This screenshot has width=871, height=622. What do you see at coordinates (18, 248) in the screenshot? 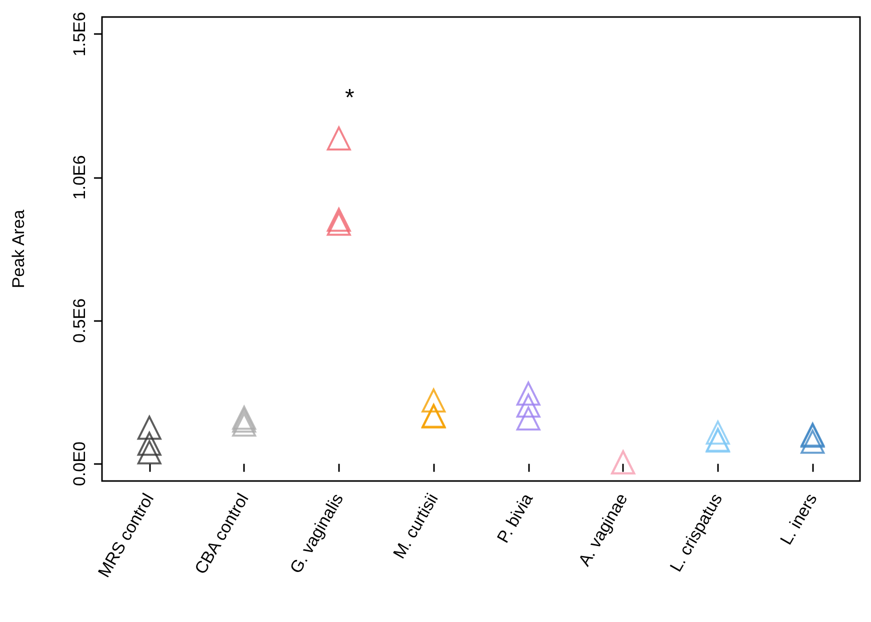
I see `y-axis-title: Peak Area` at bounding box center [18, 248].